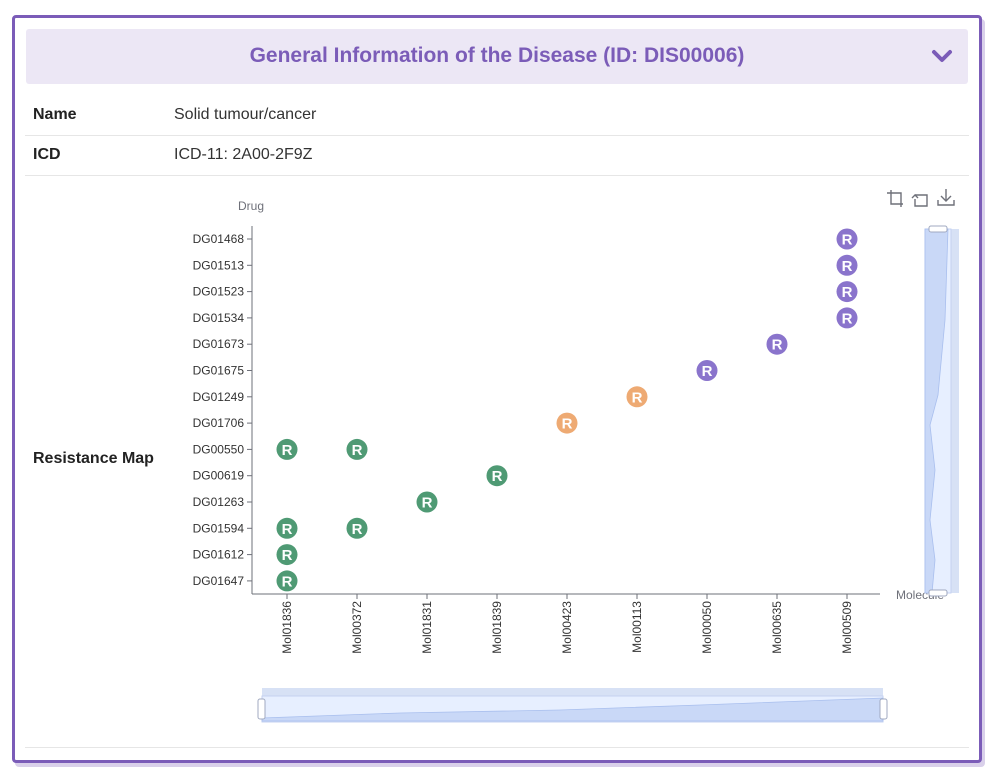  Describe the element at coordinates (938, 593) in the screenshot. I see `y-zoom-bottom-handle` at that location.